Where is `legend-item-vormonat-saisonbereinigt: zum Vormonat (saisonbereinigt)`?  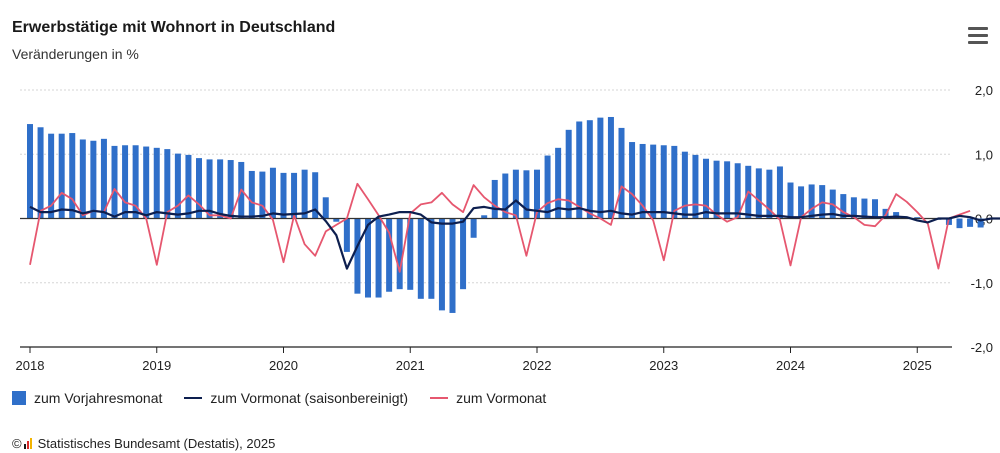
legend-item-vormonat-saisonbereinigt: zum Vormonat (saisonbereinigt) is located at coordinates (296, 398).